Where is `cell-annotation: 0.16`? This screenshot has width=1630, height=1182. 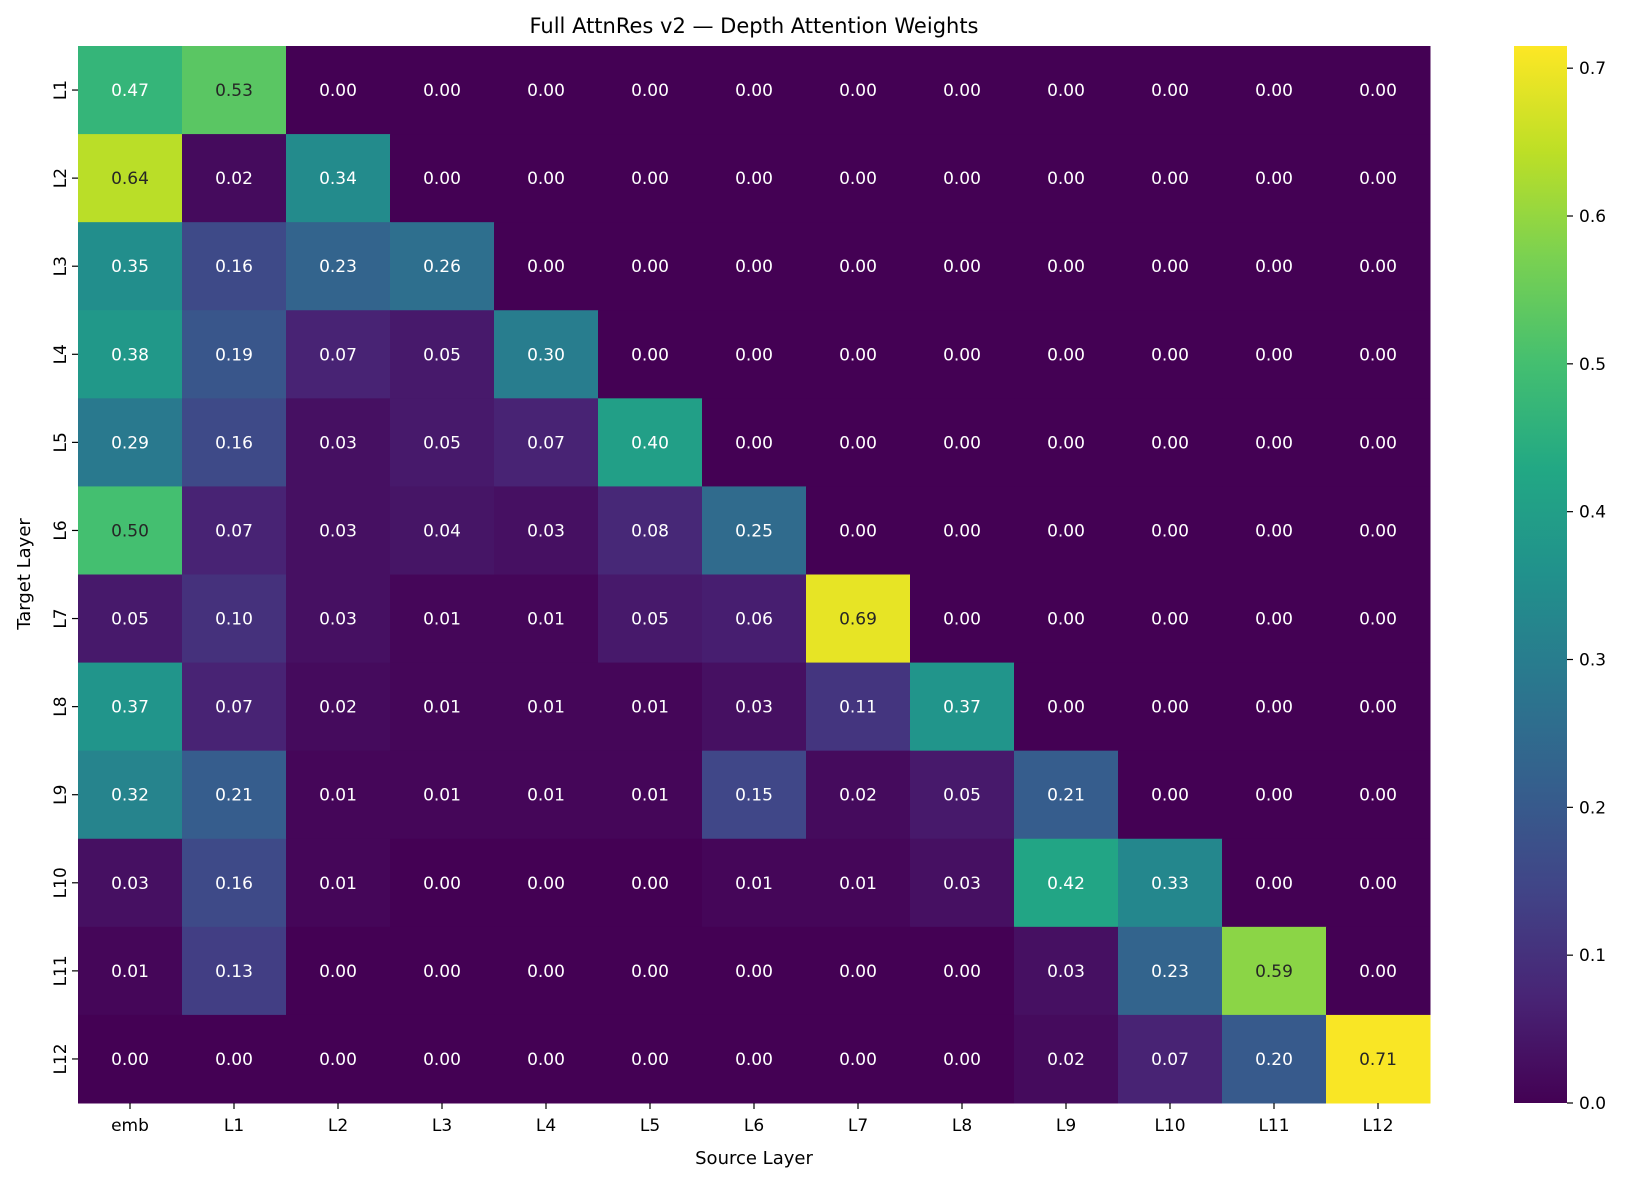 cell-annotation: 0.16 is located at coordinates (234, 443).